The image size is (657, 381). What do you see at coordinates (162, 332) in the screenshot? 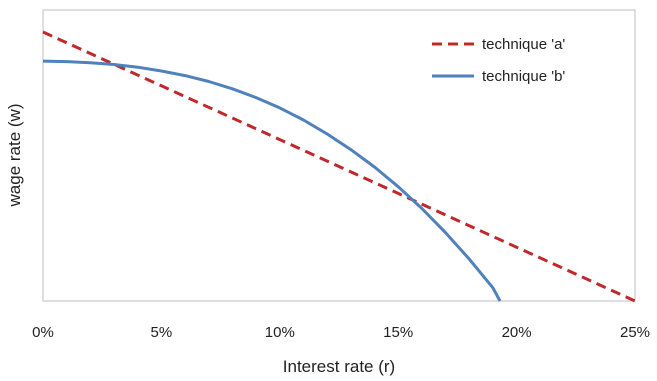
I see `x-tick-label: 5%` at bounding box center [162, 332].